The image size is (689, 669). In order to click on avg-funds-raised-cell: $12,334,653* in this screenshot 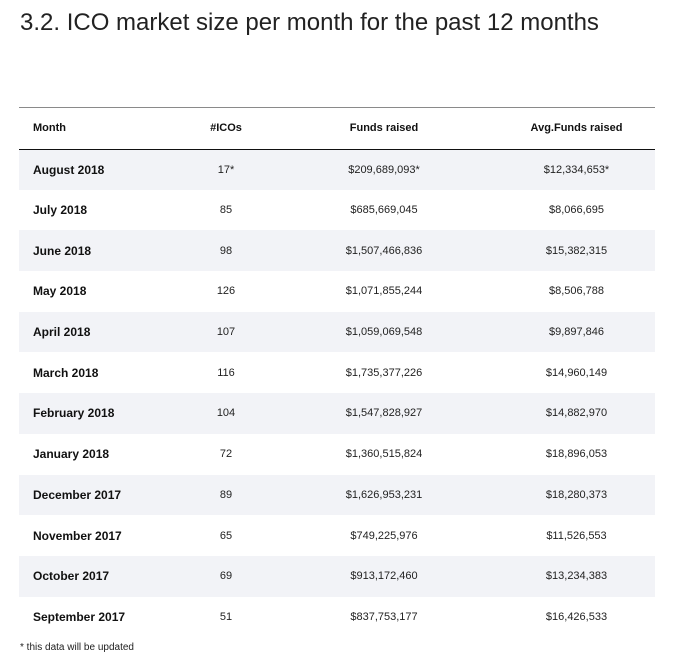, I will do `click(576, 169)`.